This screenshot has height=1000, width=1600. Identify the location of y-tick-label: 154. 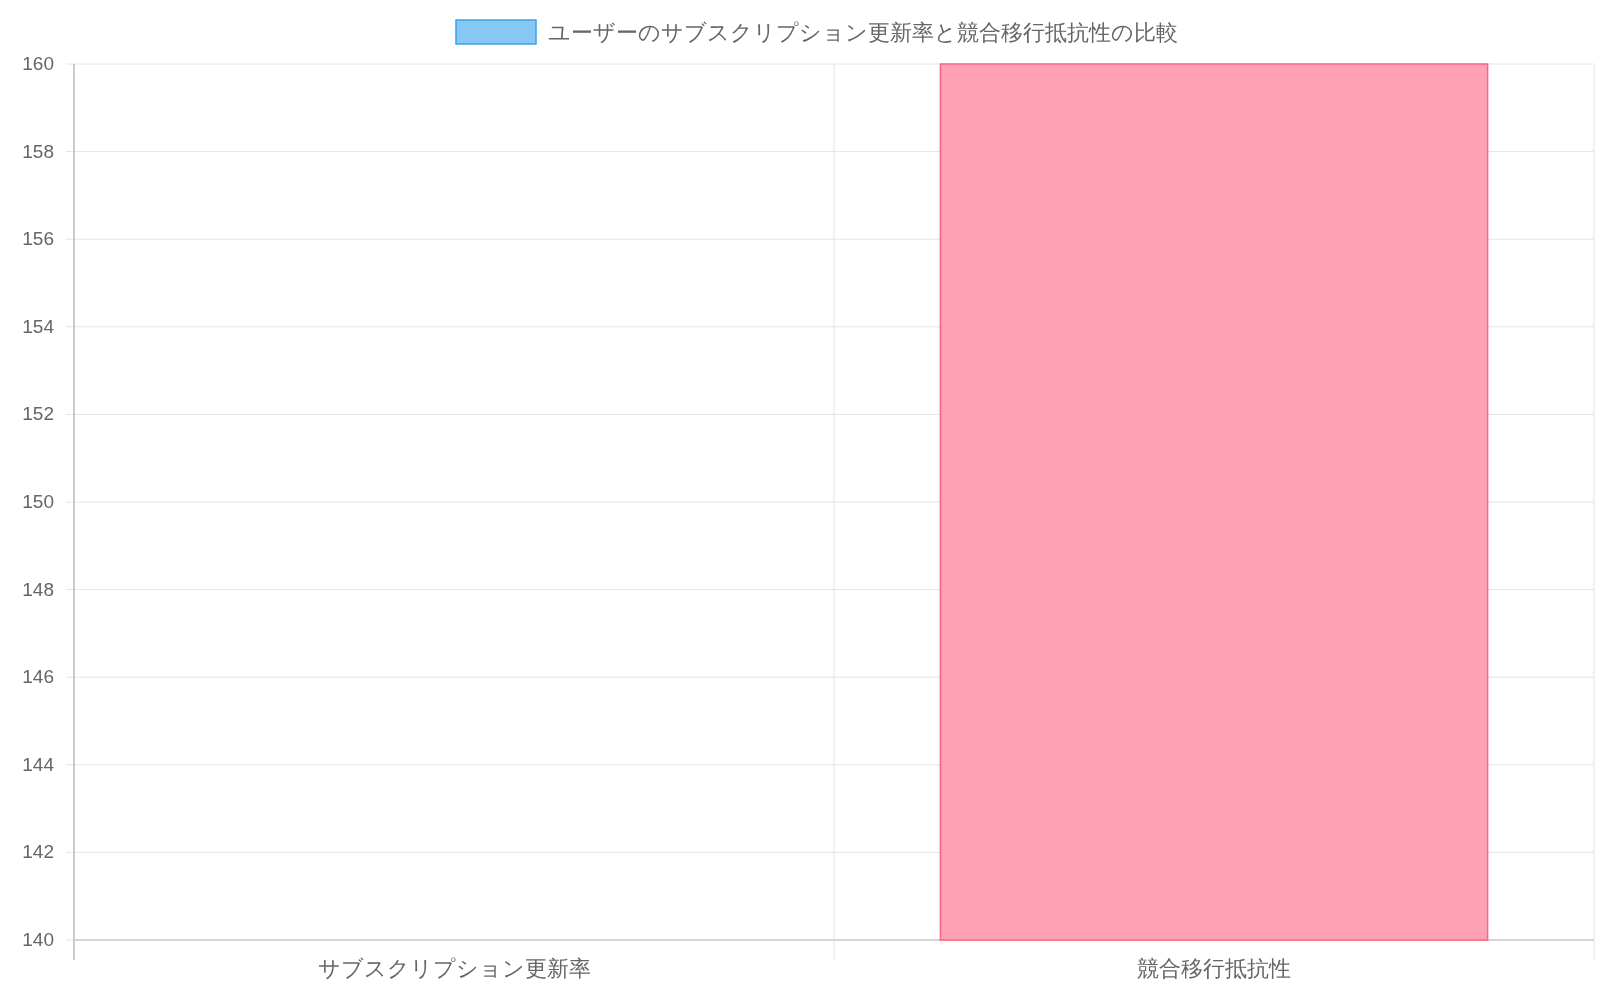
(38, 326).